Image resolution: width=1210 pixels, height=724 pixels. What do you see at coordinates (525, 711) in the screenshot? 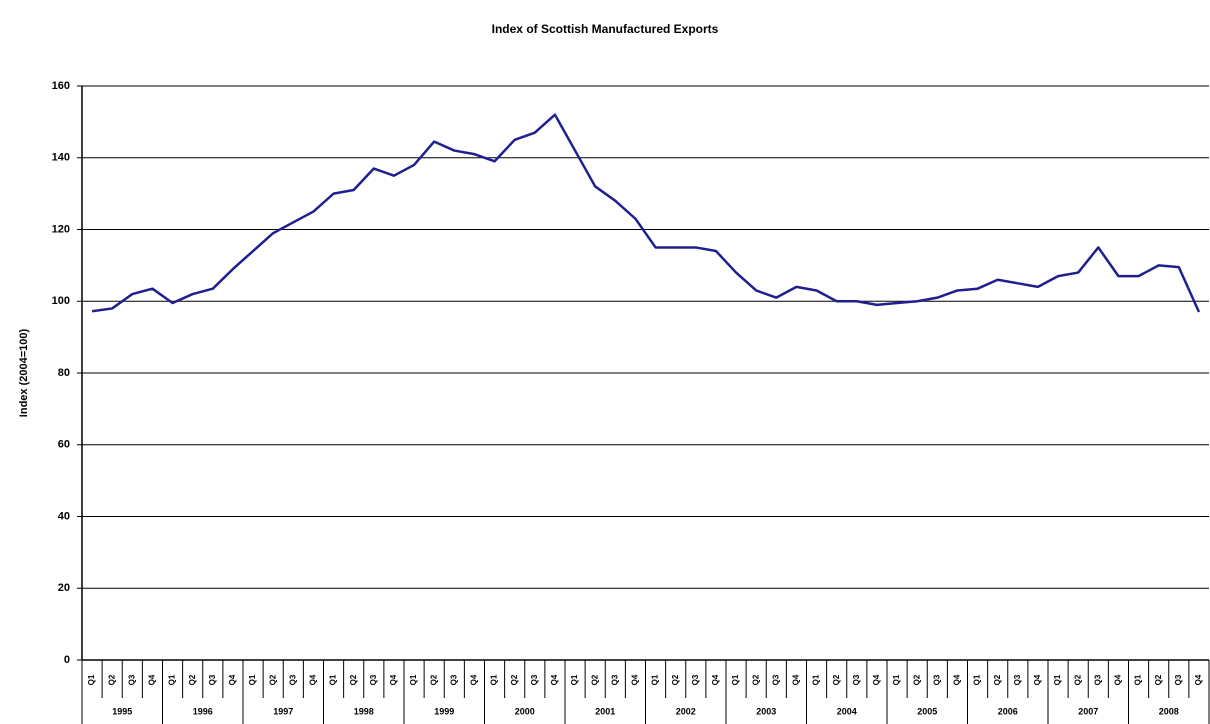
I see `year-label: 2000` at bounding box center [525, 711].